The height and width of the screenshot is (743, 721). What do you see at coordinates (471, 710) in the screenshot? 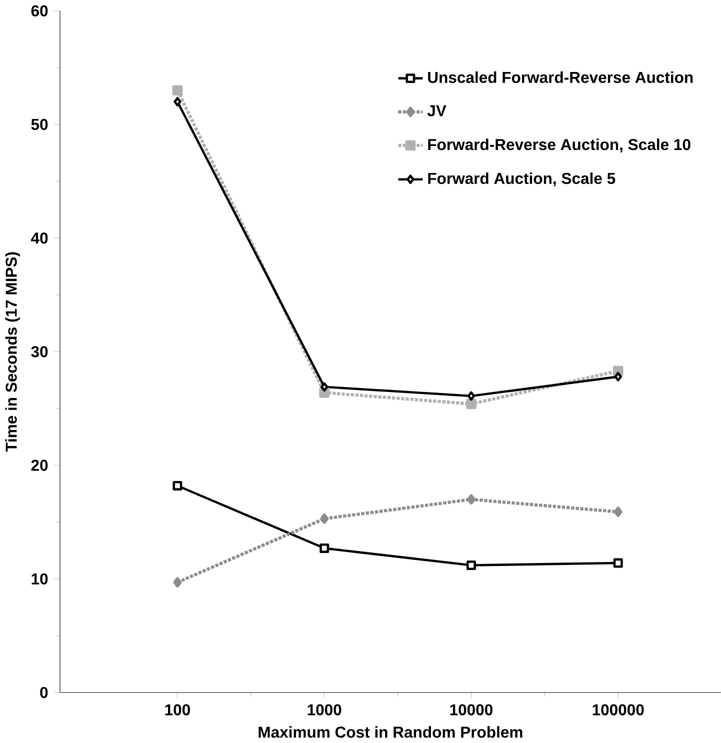
I see `x-tick-label: 10000` at bounding box center [471, 710].